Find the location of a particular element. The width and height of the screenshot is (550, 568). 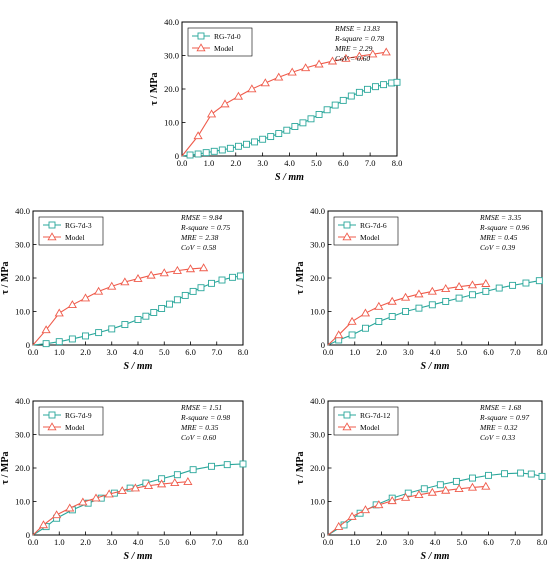

stat-annotation: CoV = 0.33 is located at coordinates (497, 437).